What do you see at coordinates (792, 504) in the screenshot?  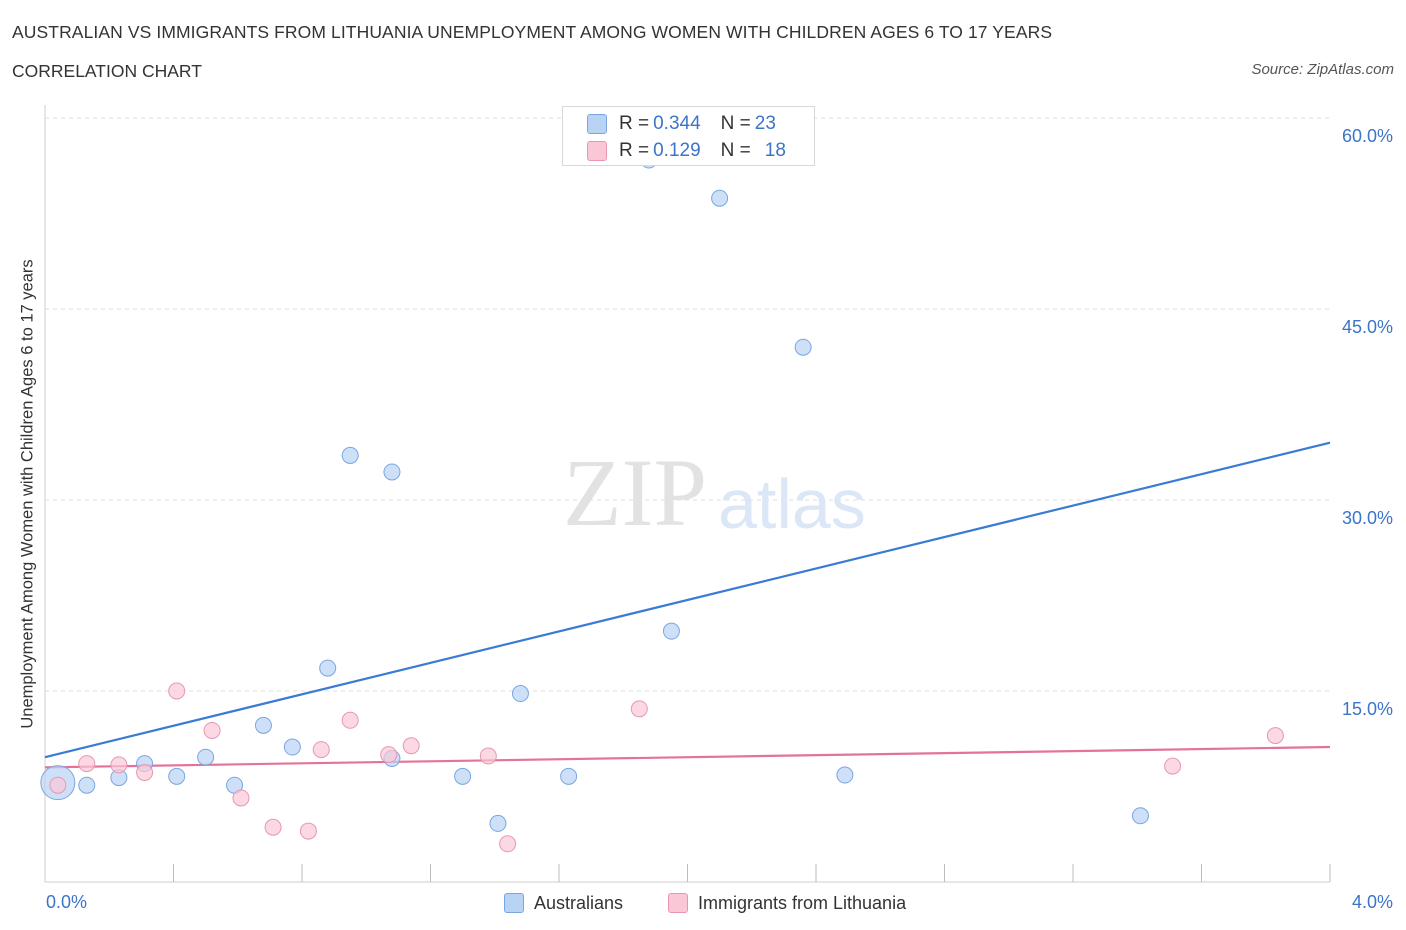 I see `watermark-atlas: atlas` at bounding box center [792, 504].